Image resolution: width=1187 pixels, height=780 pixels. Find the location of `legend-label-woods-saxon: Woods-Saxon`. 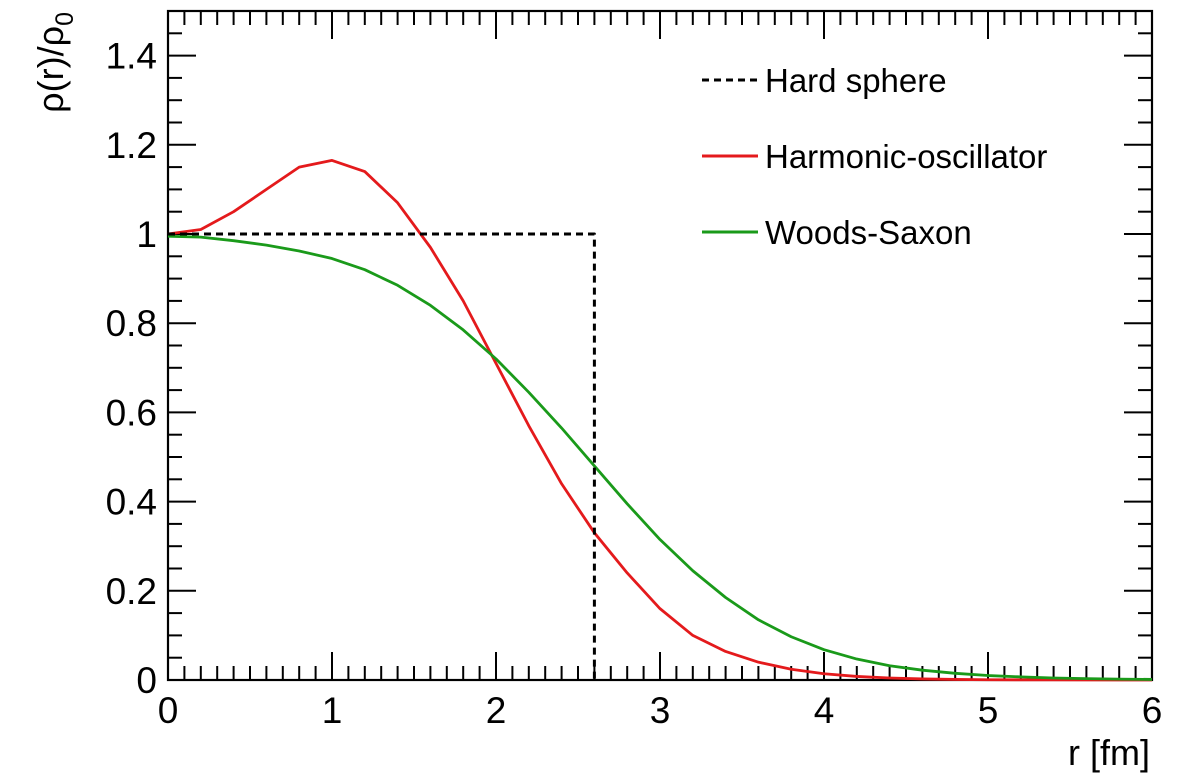

legend-label-woods-saxon: Woods-Saxon is located at coordinates (868, 232).